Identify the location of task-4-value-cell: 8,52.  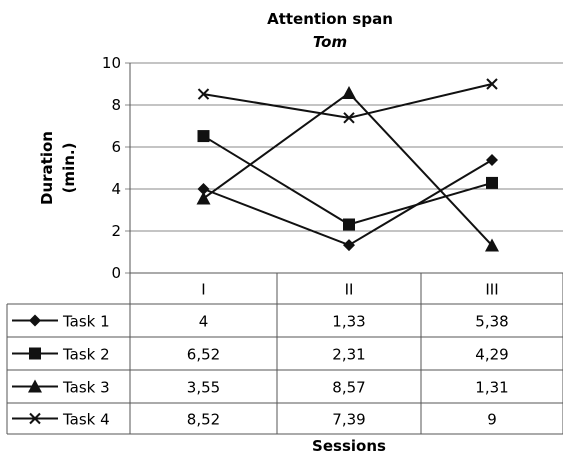
(203, 420).